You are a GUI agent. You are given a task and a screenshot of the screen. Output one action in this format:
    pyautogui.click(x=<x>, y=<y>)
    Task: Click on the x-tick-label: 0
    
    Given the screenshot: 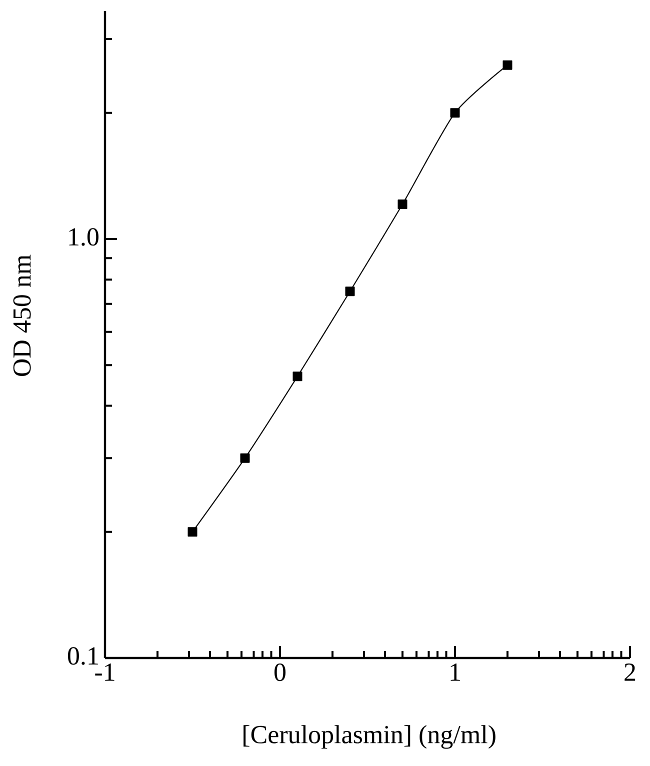 What is the action you would take?
    pyautogui.click(x=280, y=673)
    